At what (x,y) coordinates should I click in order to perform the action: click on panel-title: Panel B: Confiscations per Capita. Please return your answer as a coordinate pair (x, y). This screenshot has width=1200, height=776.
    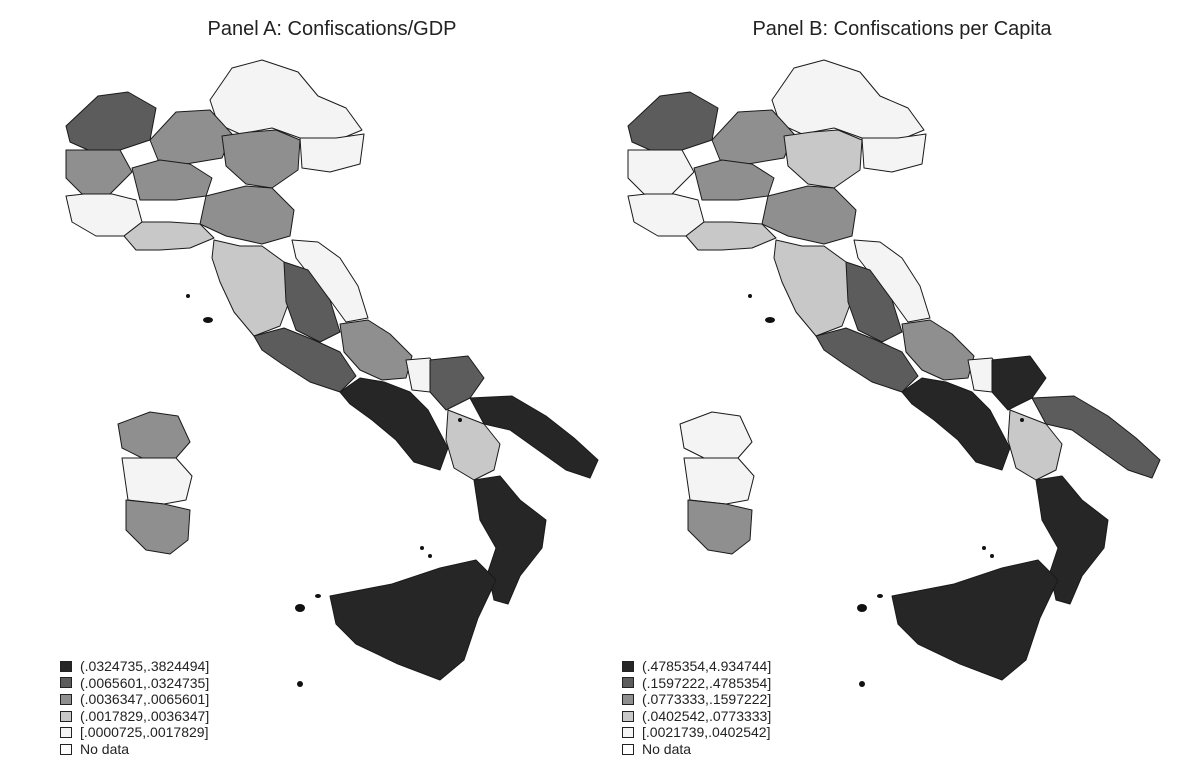
    Looking at the image, I should click on (902, 29).